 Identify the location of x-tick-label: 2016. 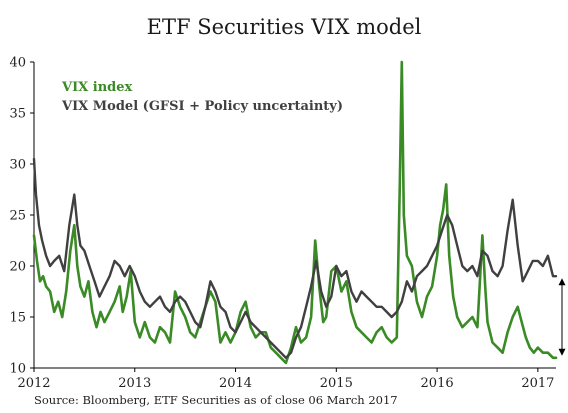
(437, 383).